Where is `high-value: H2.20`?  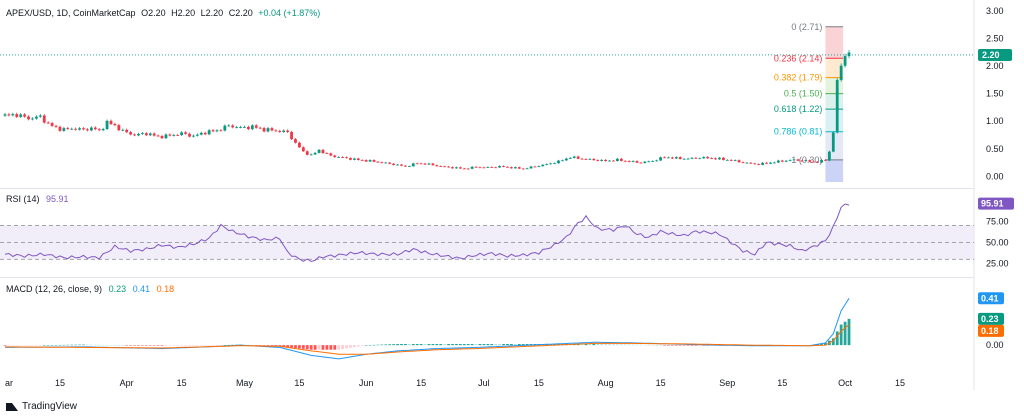 high-value: H2.20 is located at coordinates (183, 13).